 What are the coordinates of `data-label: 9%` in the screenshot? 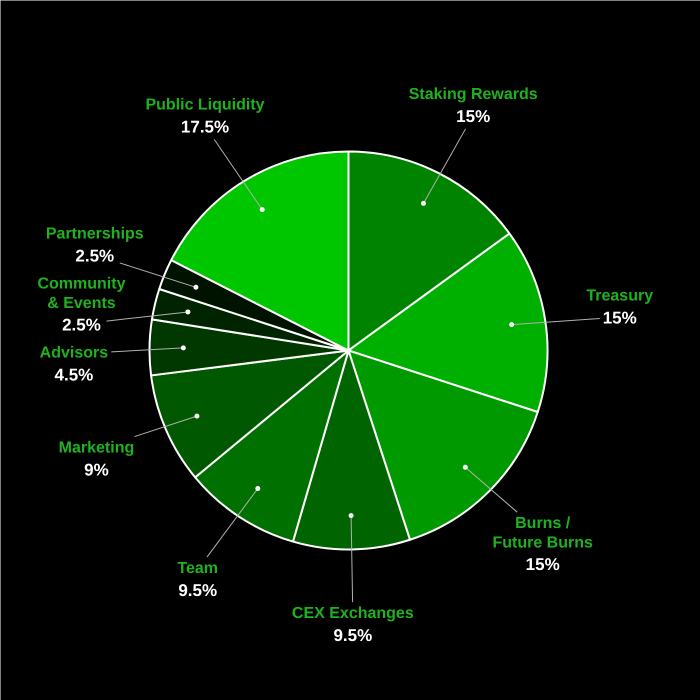 It's located at (96, 470).